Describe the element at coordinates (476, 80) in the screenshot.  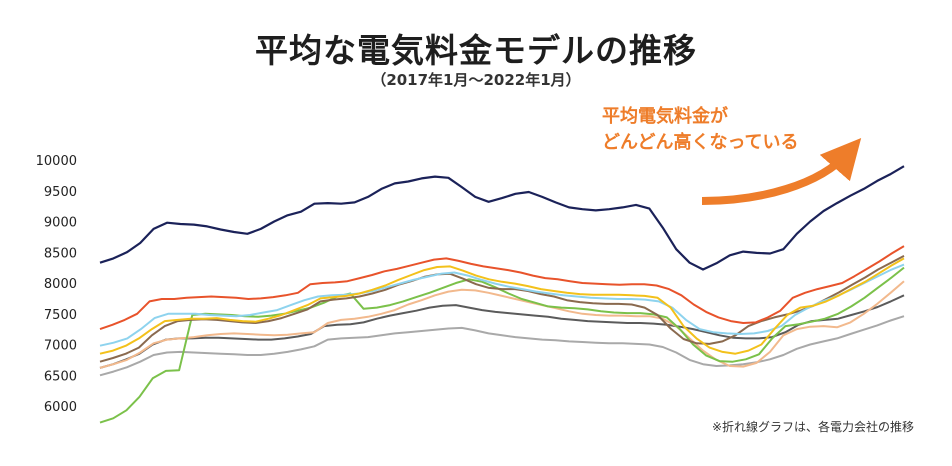
I see `page-subtitle: （2017年1月〜2022年1月）` at that location.